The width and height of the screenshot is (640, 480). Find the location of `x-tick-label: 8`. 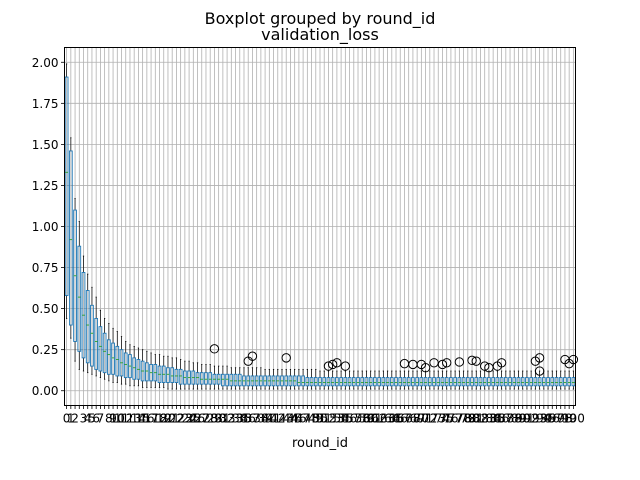

x-tick-label: 8 is located at coordinates (109, 419).